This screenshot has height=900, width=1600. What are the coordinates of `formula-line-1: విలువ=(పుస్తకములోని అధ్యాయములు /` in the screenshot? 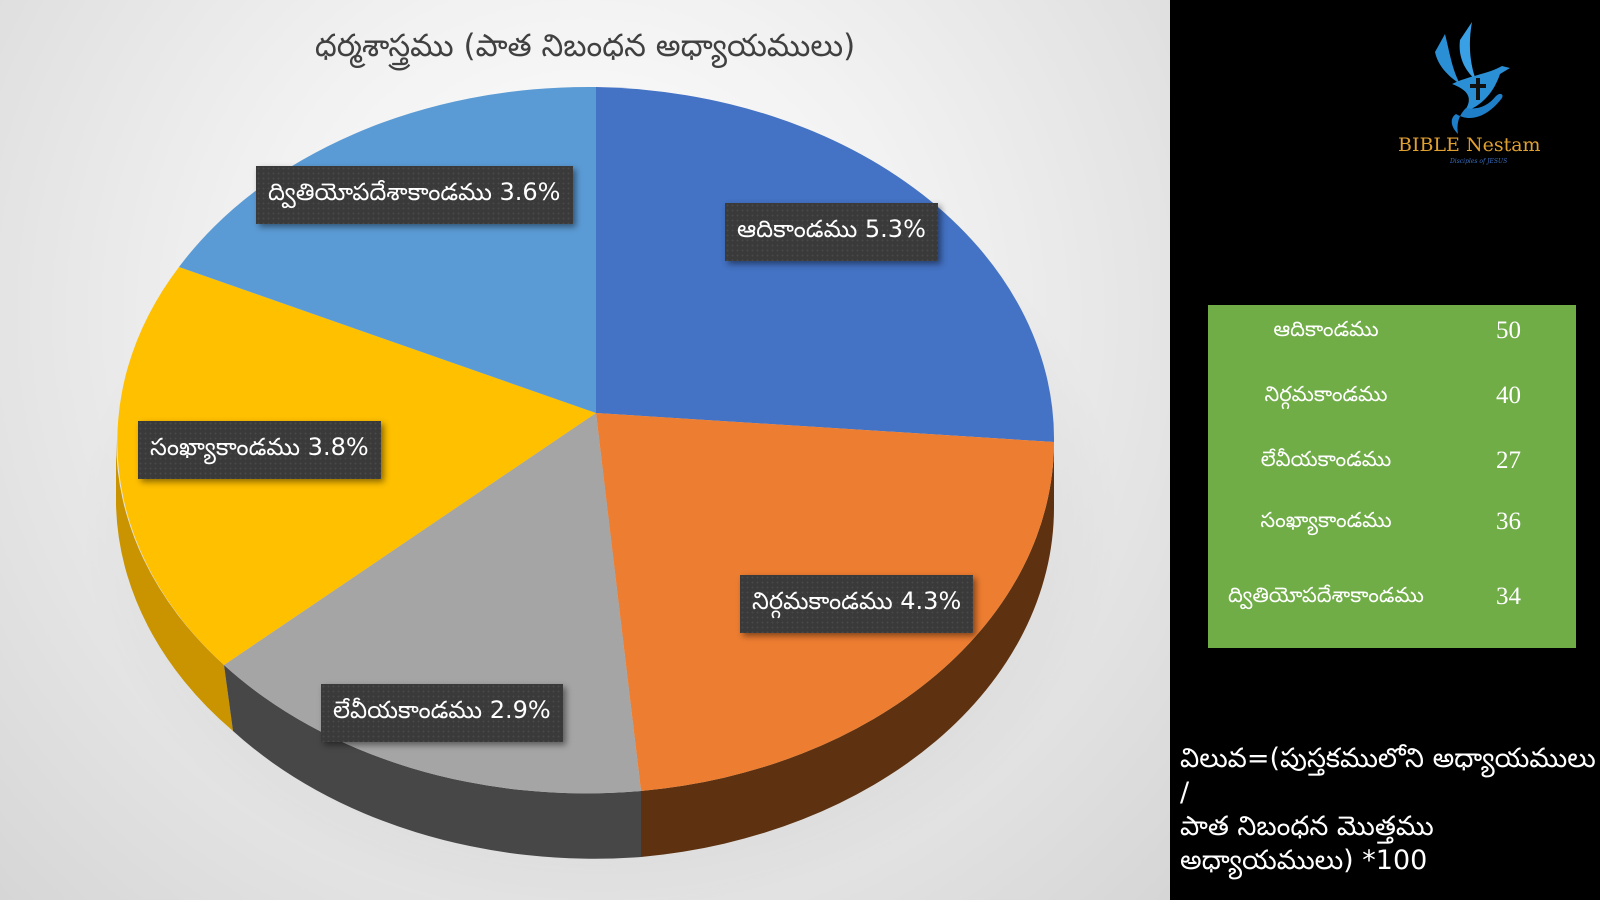 It's located at (1388, 775).